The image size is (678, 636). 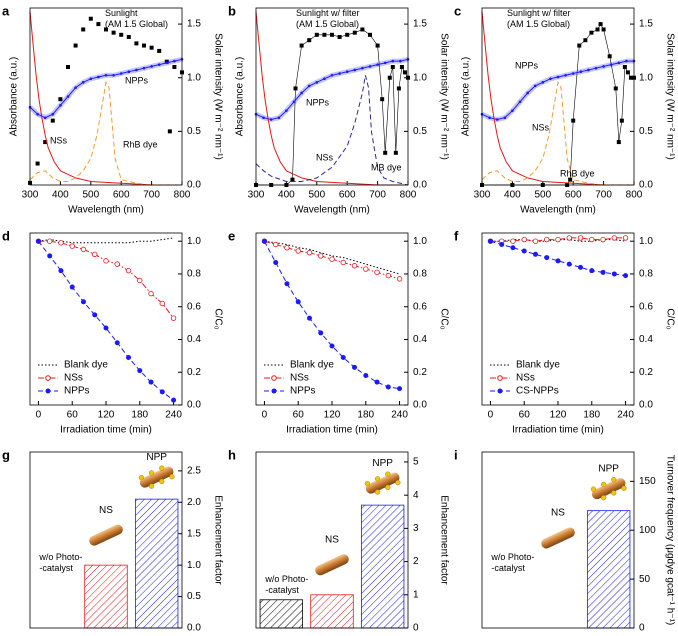 What do you see at coordinates (527, 65) in the screenshot?
I see `series-label: NPPs` at bounding box center [527, 65].